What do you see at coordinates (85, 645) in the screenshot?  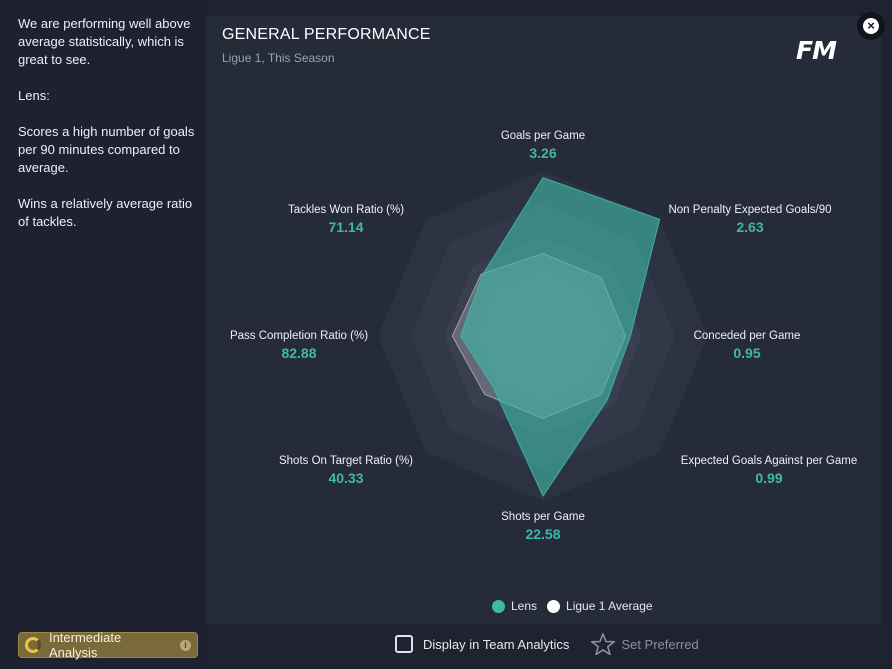 I see `analysis-label: Intermediate Analysis` at bounding box center [85, 645].